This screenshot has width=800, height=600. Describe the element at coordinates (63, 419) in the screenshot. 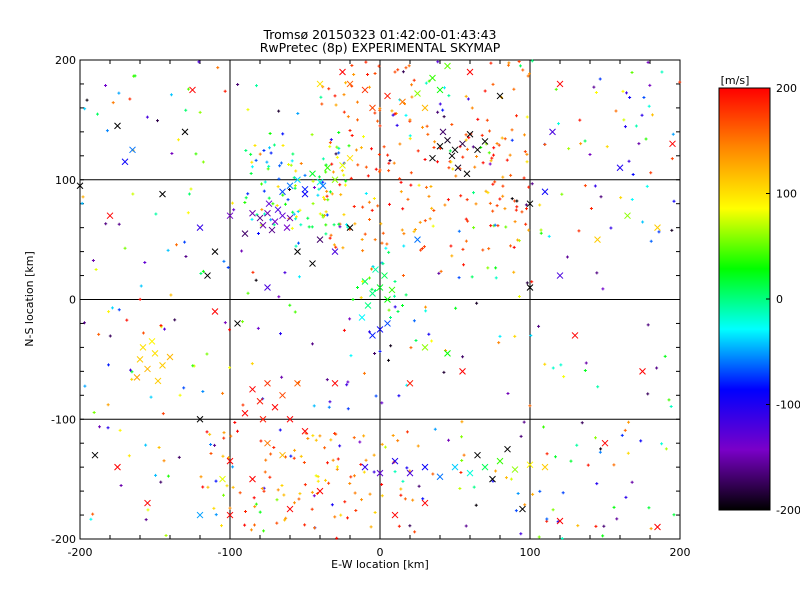

I see `y-tick-label: -100` at that location.